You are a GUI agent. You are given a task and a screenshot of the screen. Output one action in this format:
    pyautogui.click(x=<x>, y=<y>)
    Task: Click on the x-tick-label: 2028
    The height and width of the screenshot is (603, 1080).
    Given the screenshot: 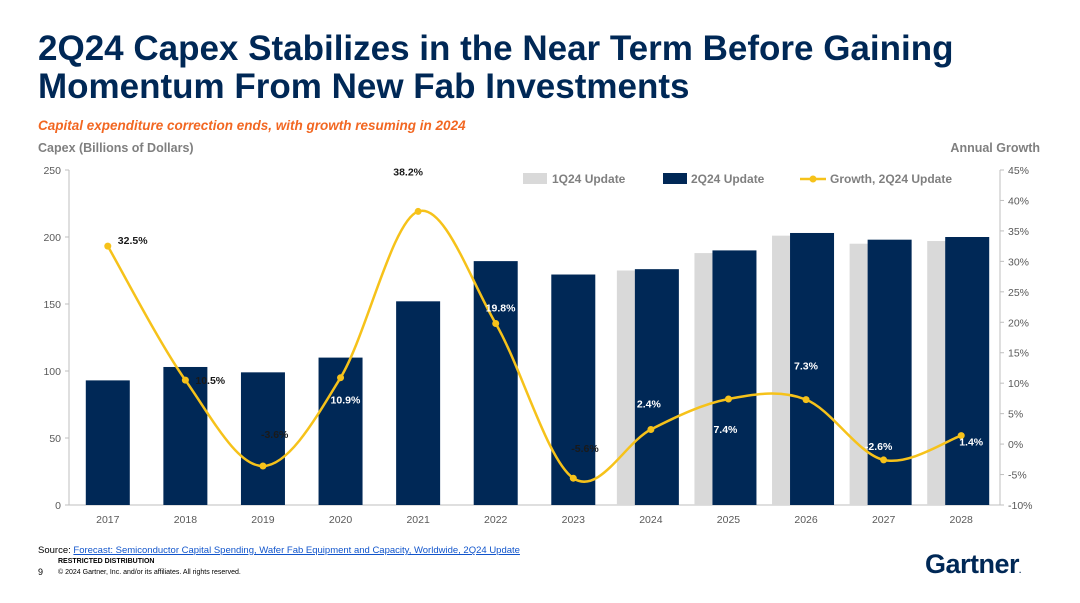 What is the action you would take?
    pyautogui.click(x=962, y=520)
    